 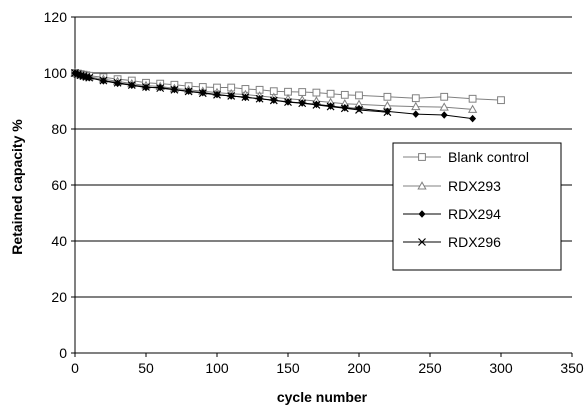 What do you see at coordinates (488, 157) in the screenshot?
I see `legend-label: Blank control` at bounding box center [488, 157].